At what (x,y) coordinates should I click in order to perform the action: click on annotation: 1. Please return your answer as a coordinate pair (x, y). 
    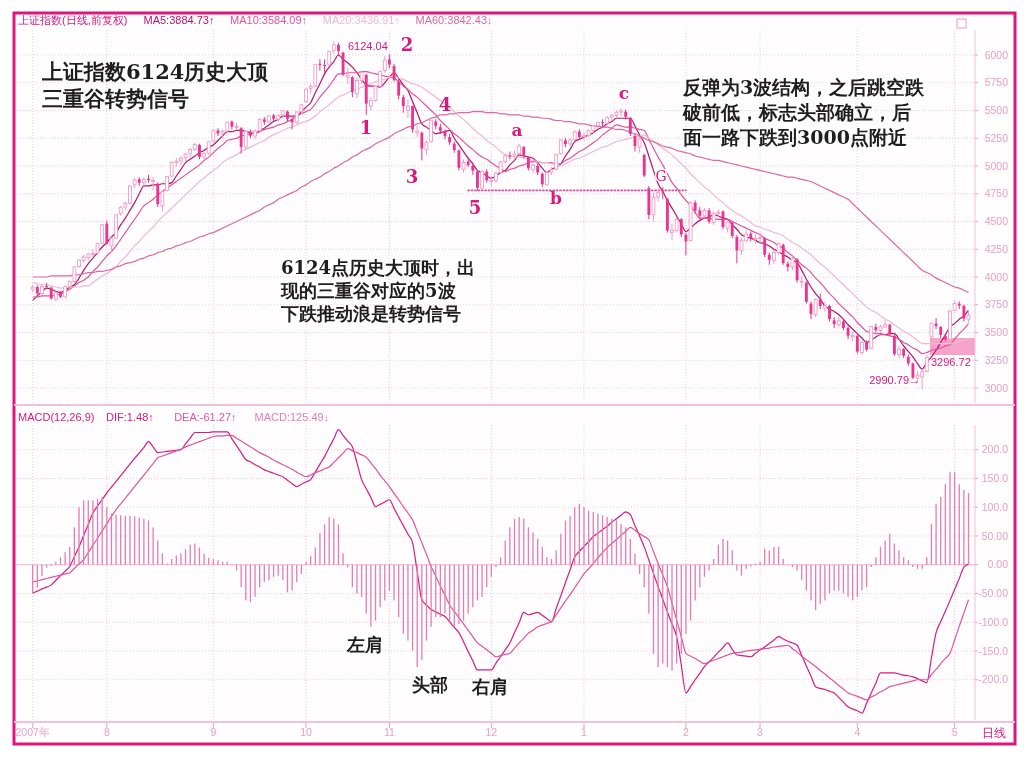
    Looking at the image, I should click on (366, 127).